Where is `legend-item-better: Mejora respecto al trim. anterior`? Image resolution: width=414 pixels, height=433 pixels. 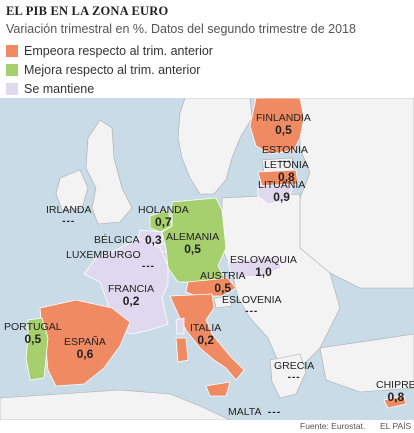 legend-item-better: Mejora respecto al trim. anterior is located at coordinates (109, 69).